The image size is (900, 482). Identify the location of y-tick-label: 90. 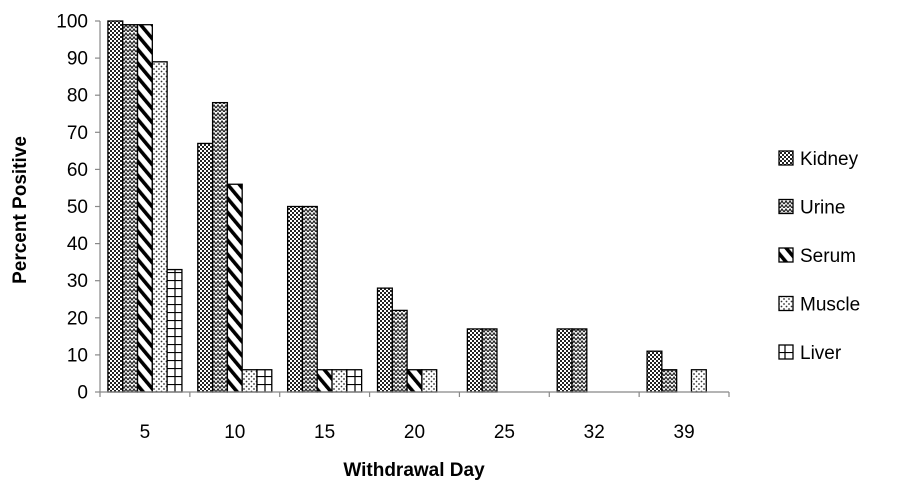
(77, 59).